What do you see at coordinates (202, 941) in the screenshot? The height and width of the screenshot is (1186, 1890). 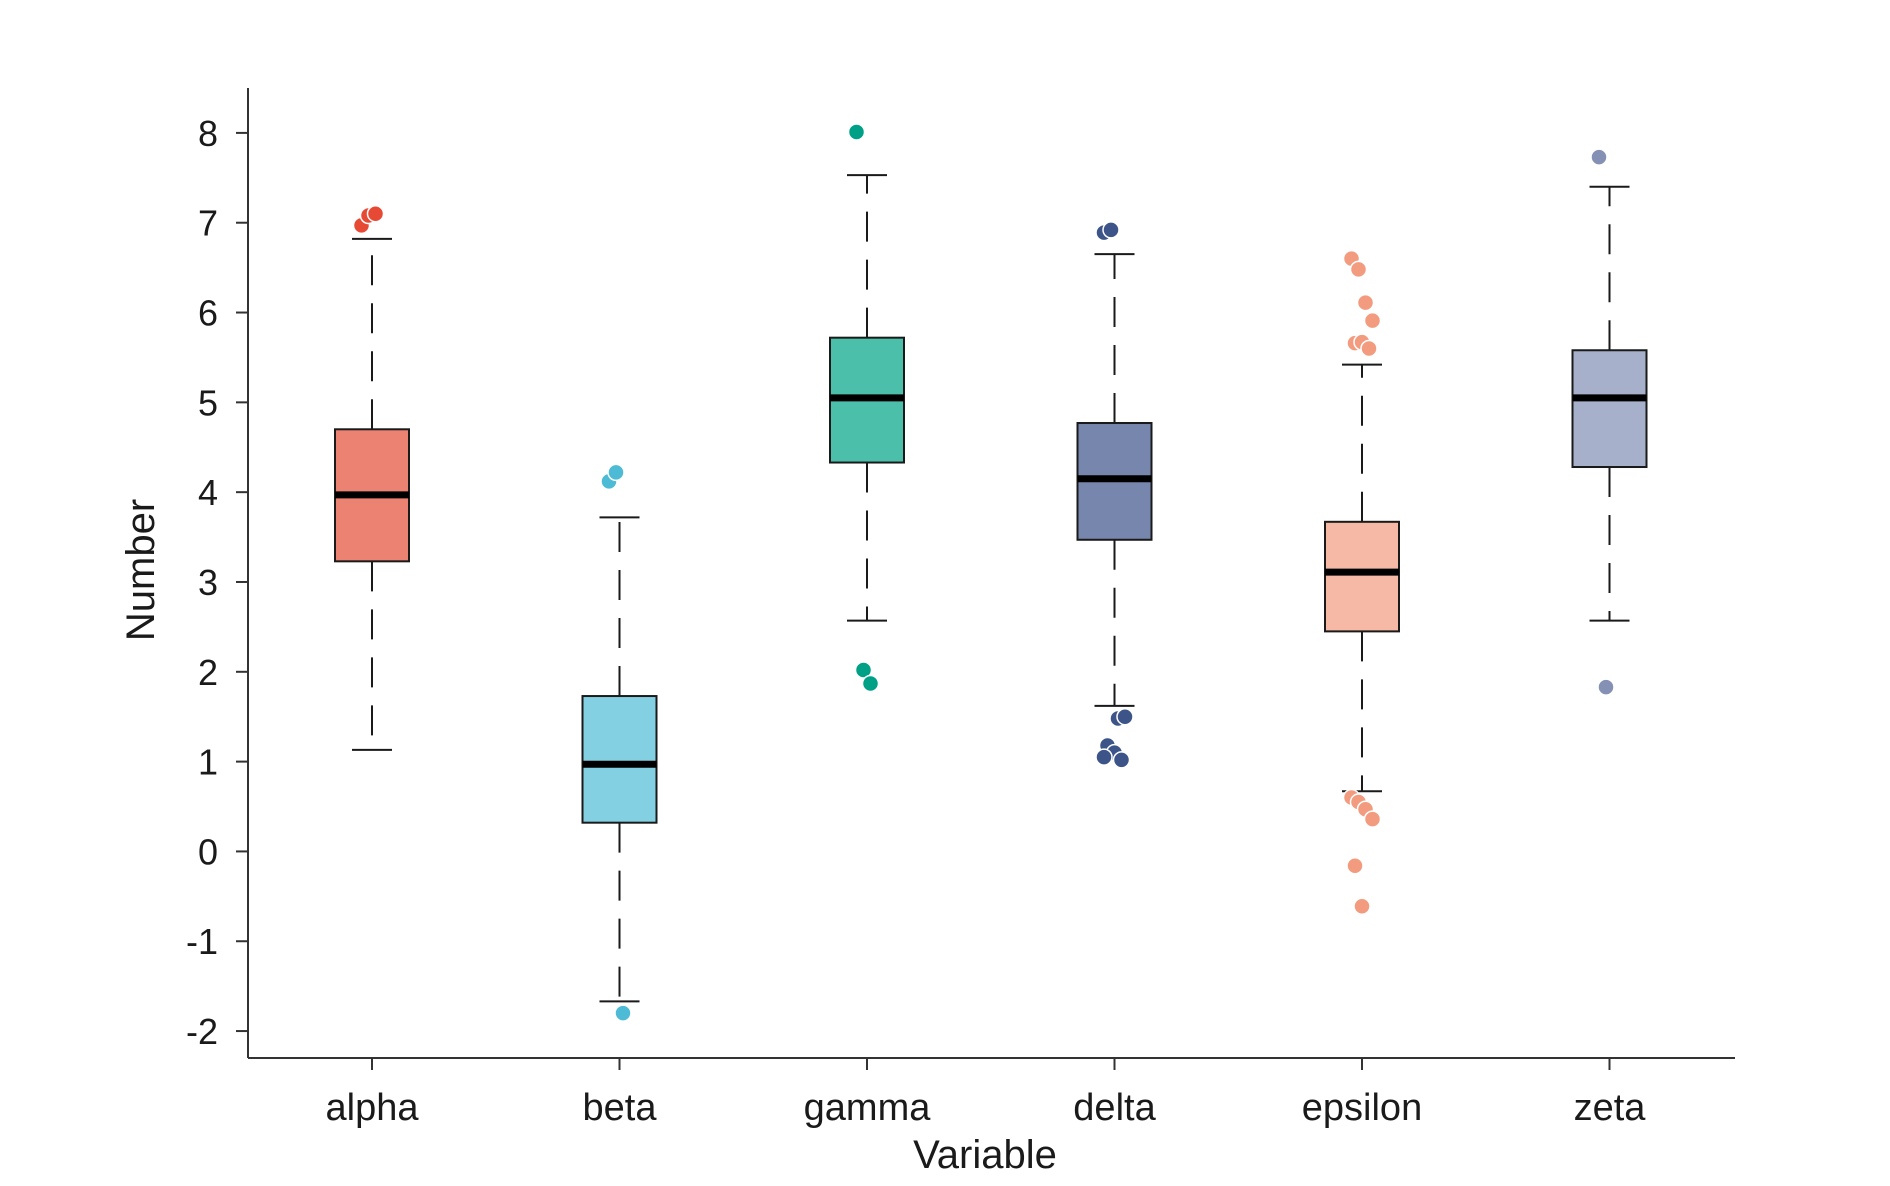 I see `y-tick-label: -1` at bounding box center [202, 941].